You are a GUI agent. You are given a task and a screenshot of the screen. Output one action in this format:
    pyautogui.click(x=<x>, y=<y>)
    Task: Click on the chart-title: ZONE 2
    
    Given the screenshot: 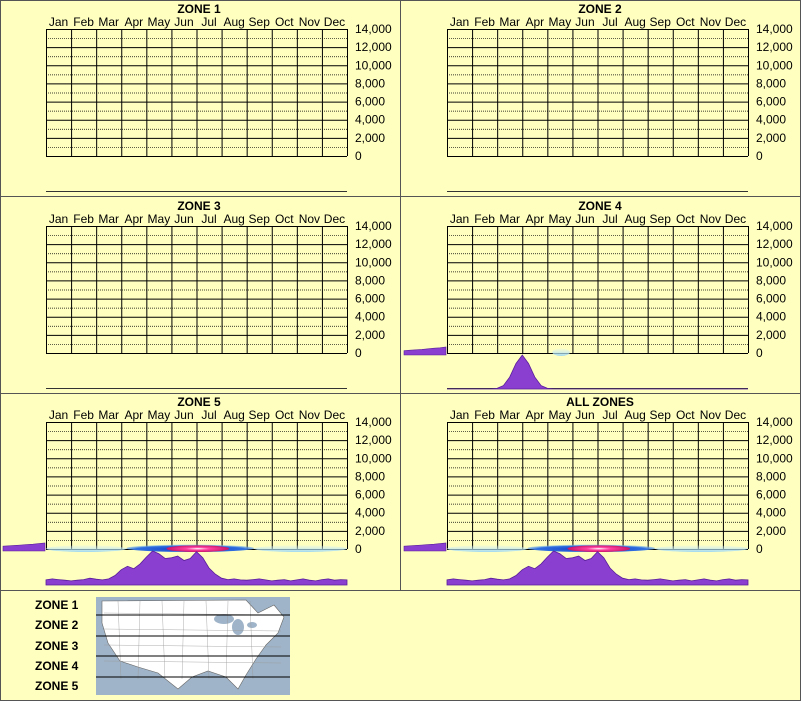 What is the action you would take?
    pyautogui.click(x=600, y=9)
    